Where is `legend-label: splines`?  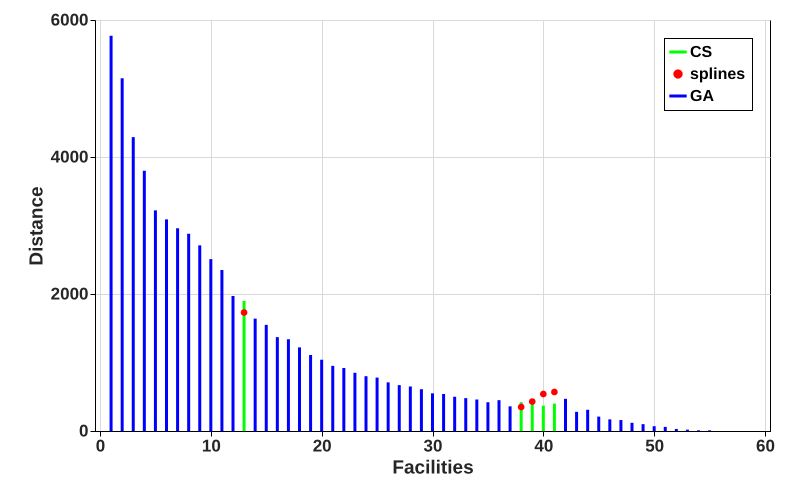 legend-label: splines is located at coordinates (718, 74).